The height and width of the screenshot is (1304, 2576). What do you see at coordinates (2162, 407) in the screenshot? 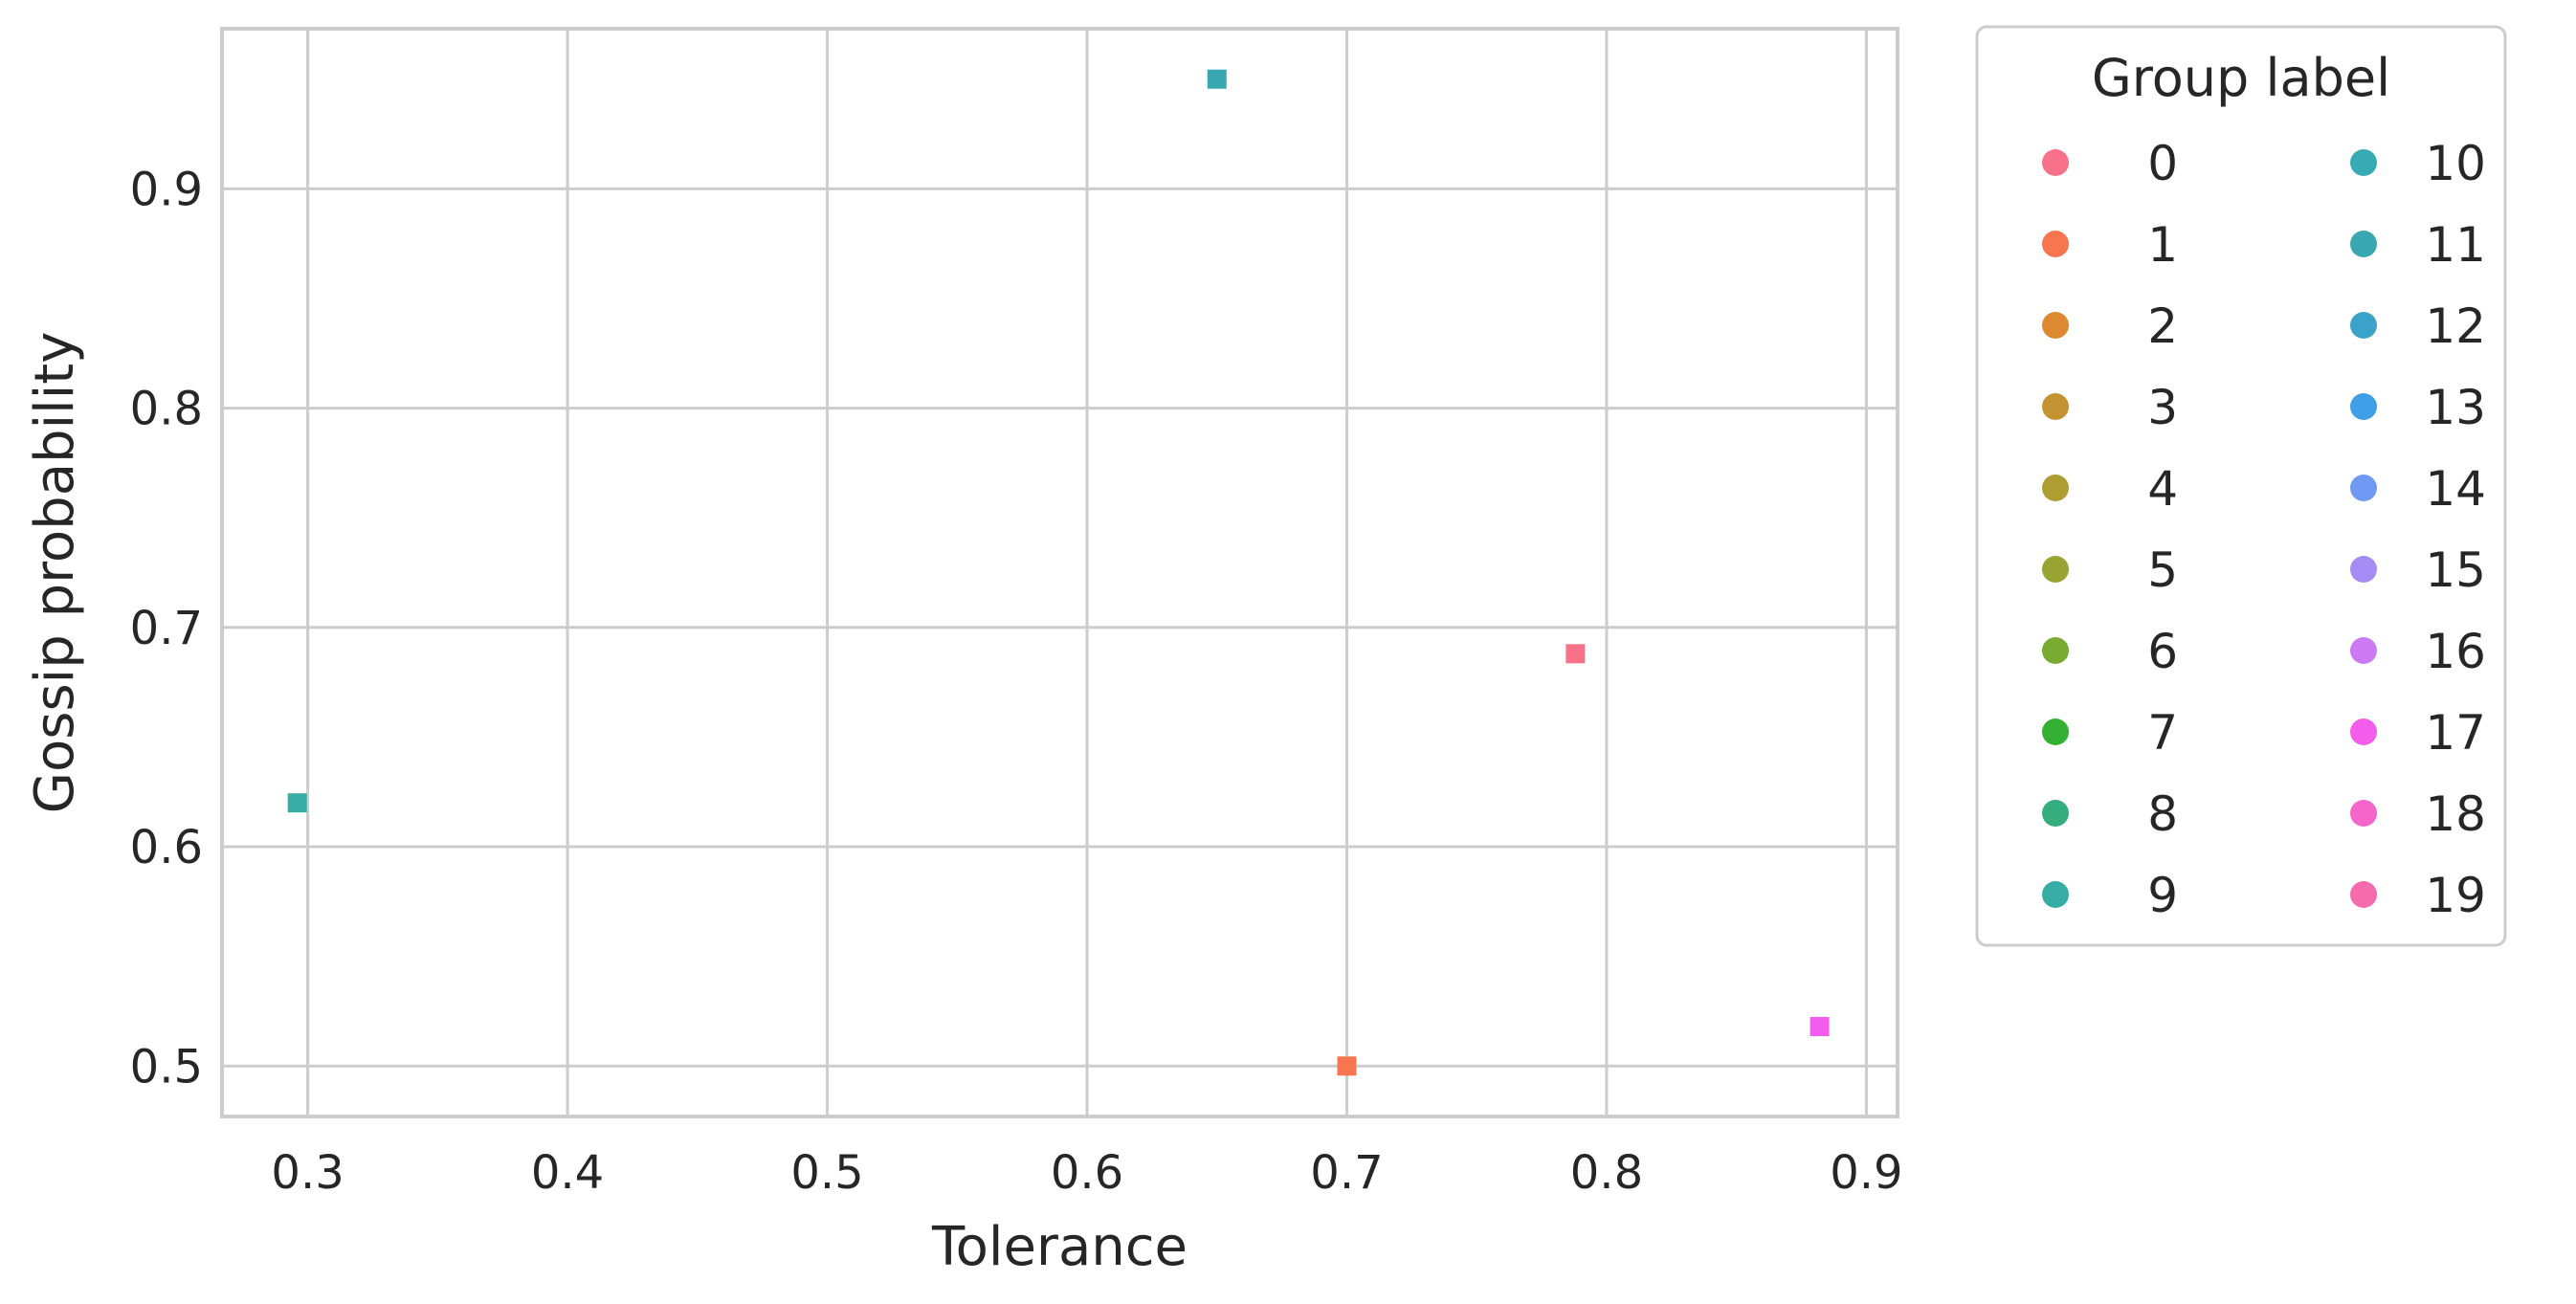
I see `legend-label-3: 3` at bounding box center [2162, 407].